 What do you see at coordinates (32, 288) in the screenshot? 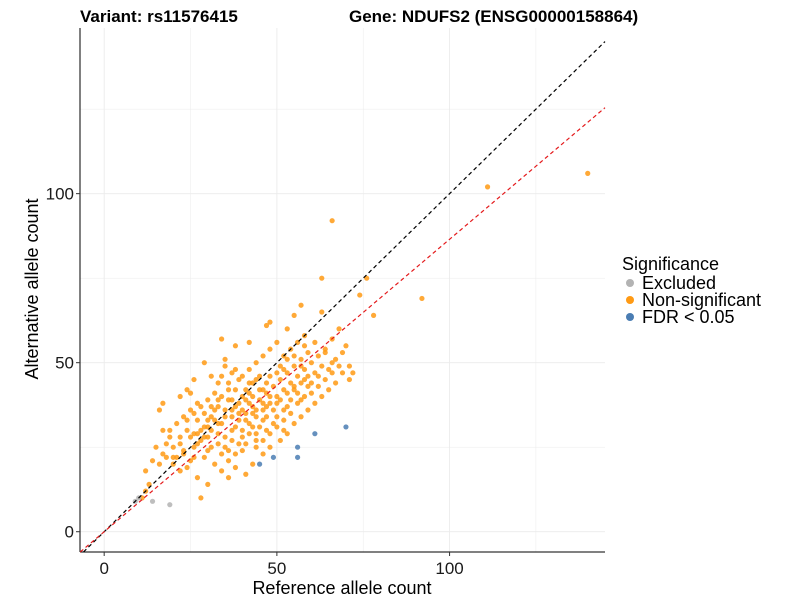
I see `y-axis-title: Alternative allele count` at bounding box center [32, 288].